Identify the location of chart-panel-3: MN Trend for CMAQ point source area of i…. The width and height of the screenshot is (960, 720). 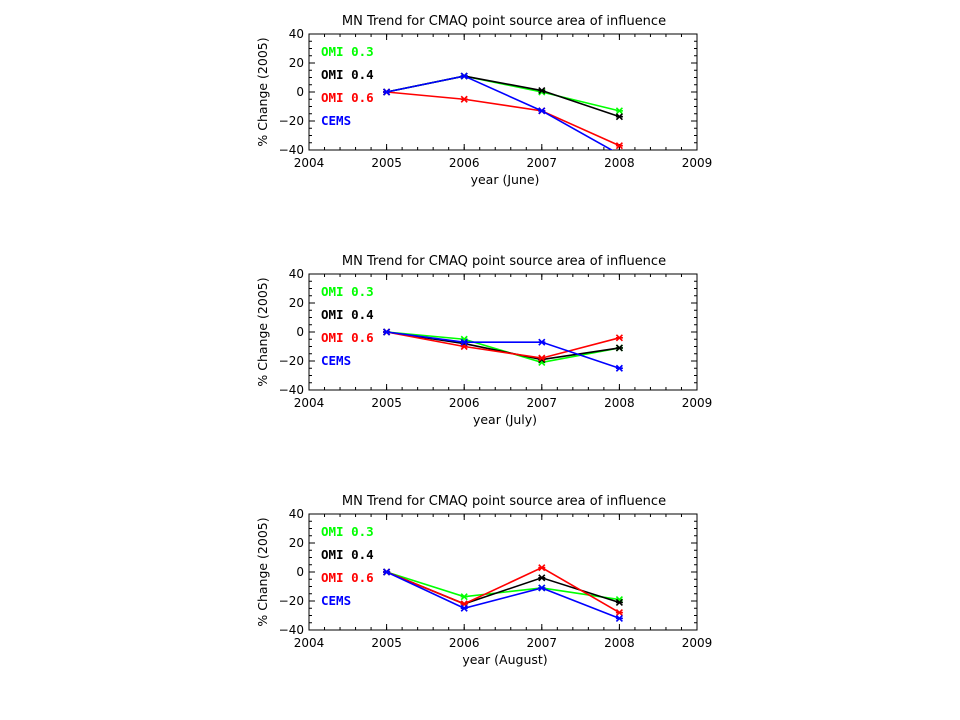
(483, 580).